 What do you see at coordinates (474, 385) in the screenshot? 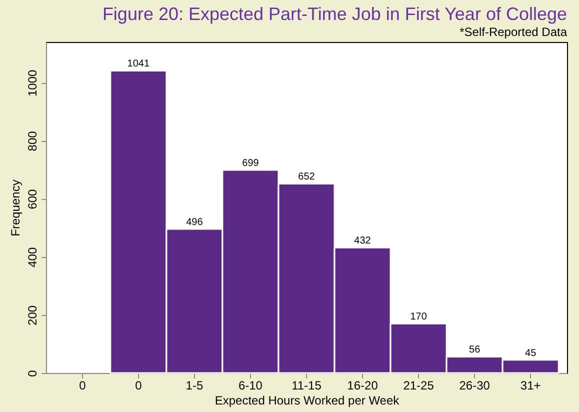
I see `x-tick-label: 26-30` at bounding box center [474, 385].